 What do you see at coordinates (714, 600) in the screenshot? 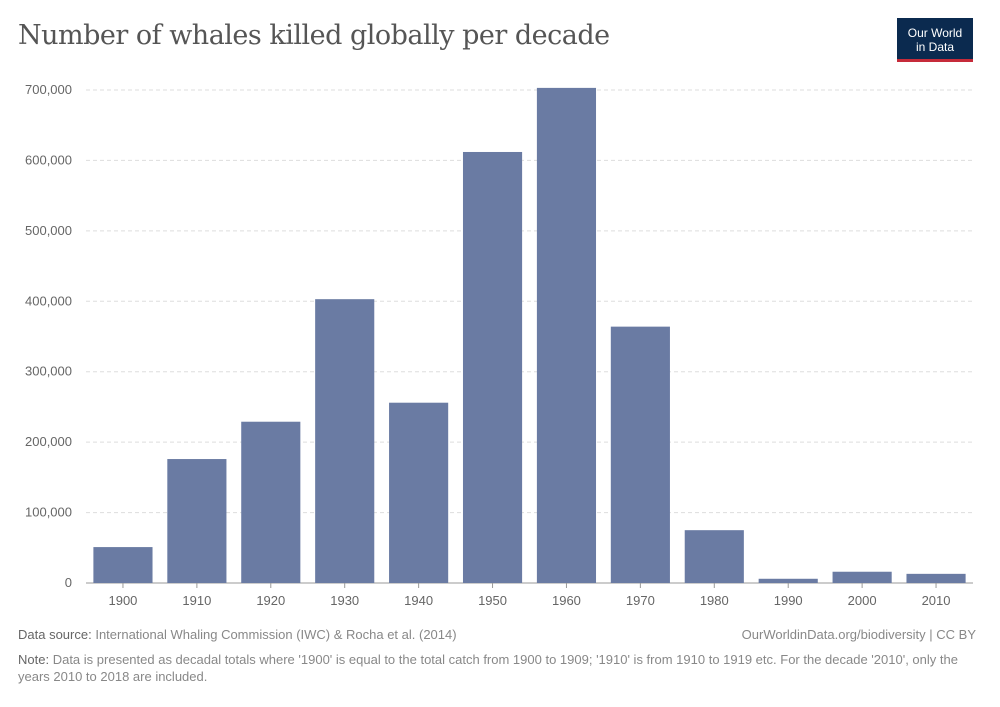
I see `x-tick-label: 1980` at bounding box center [714, 600].